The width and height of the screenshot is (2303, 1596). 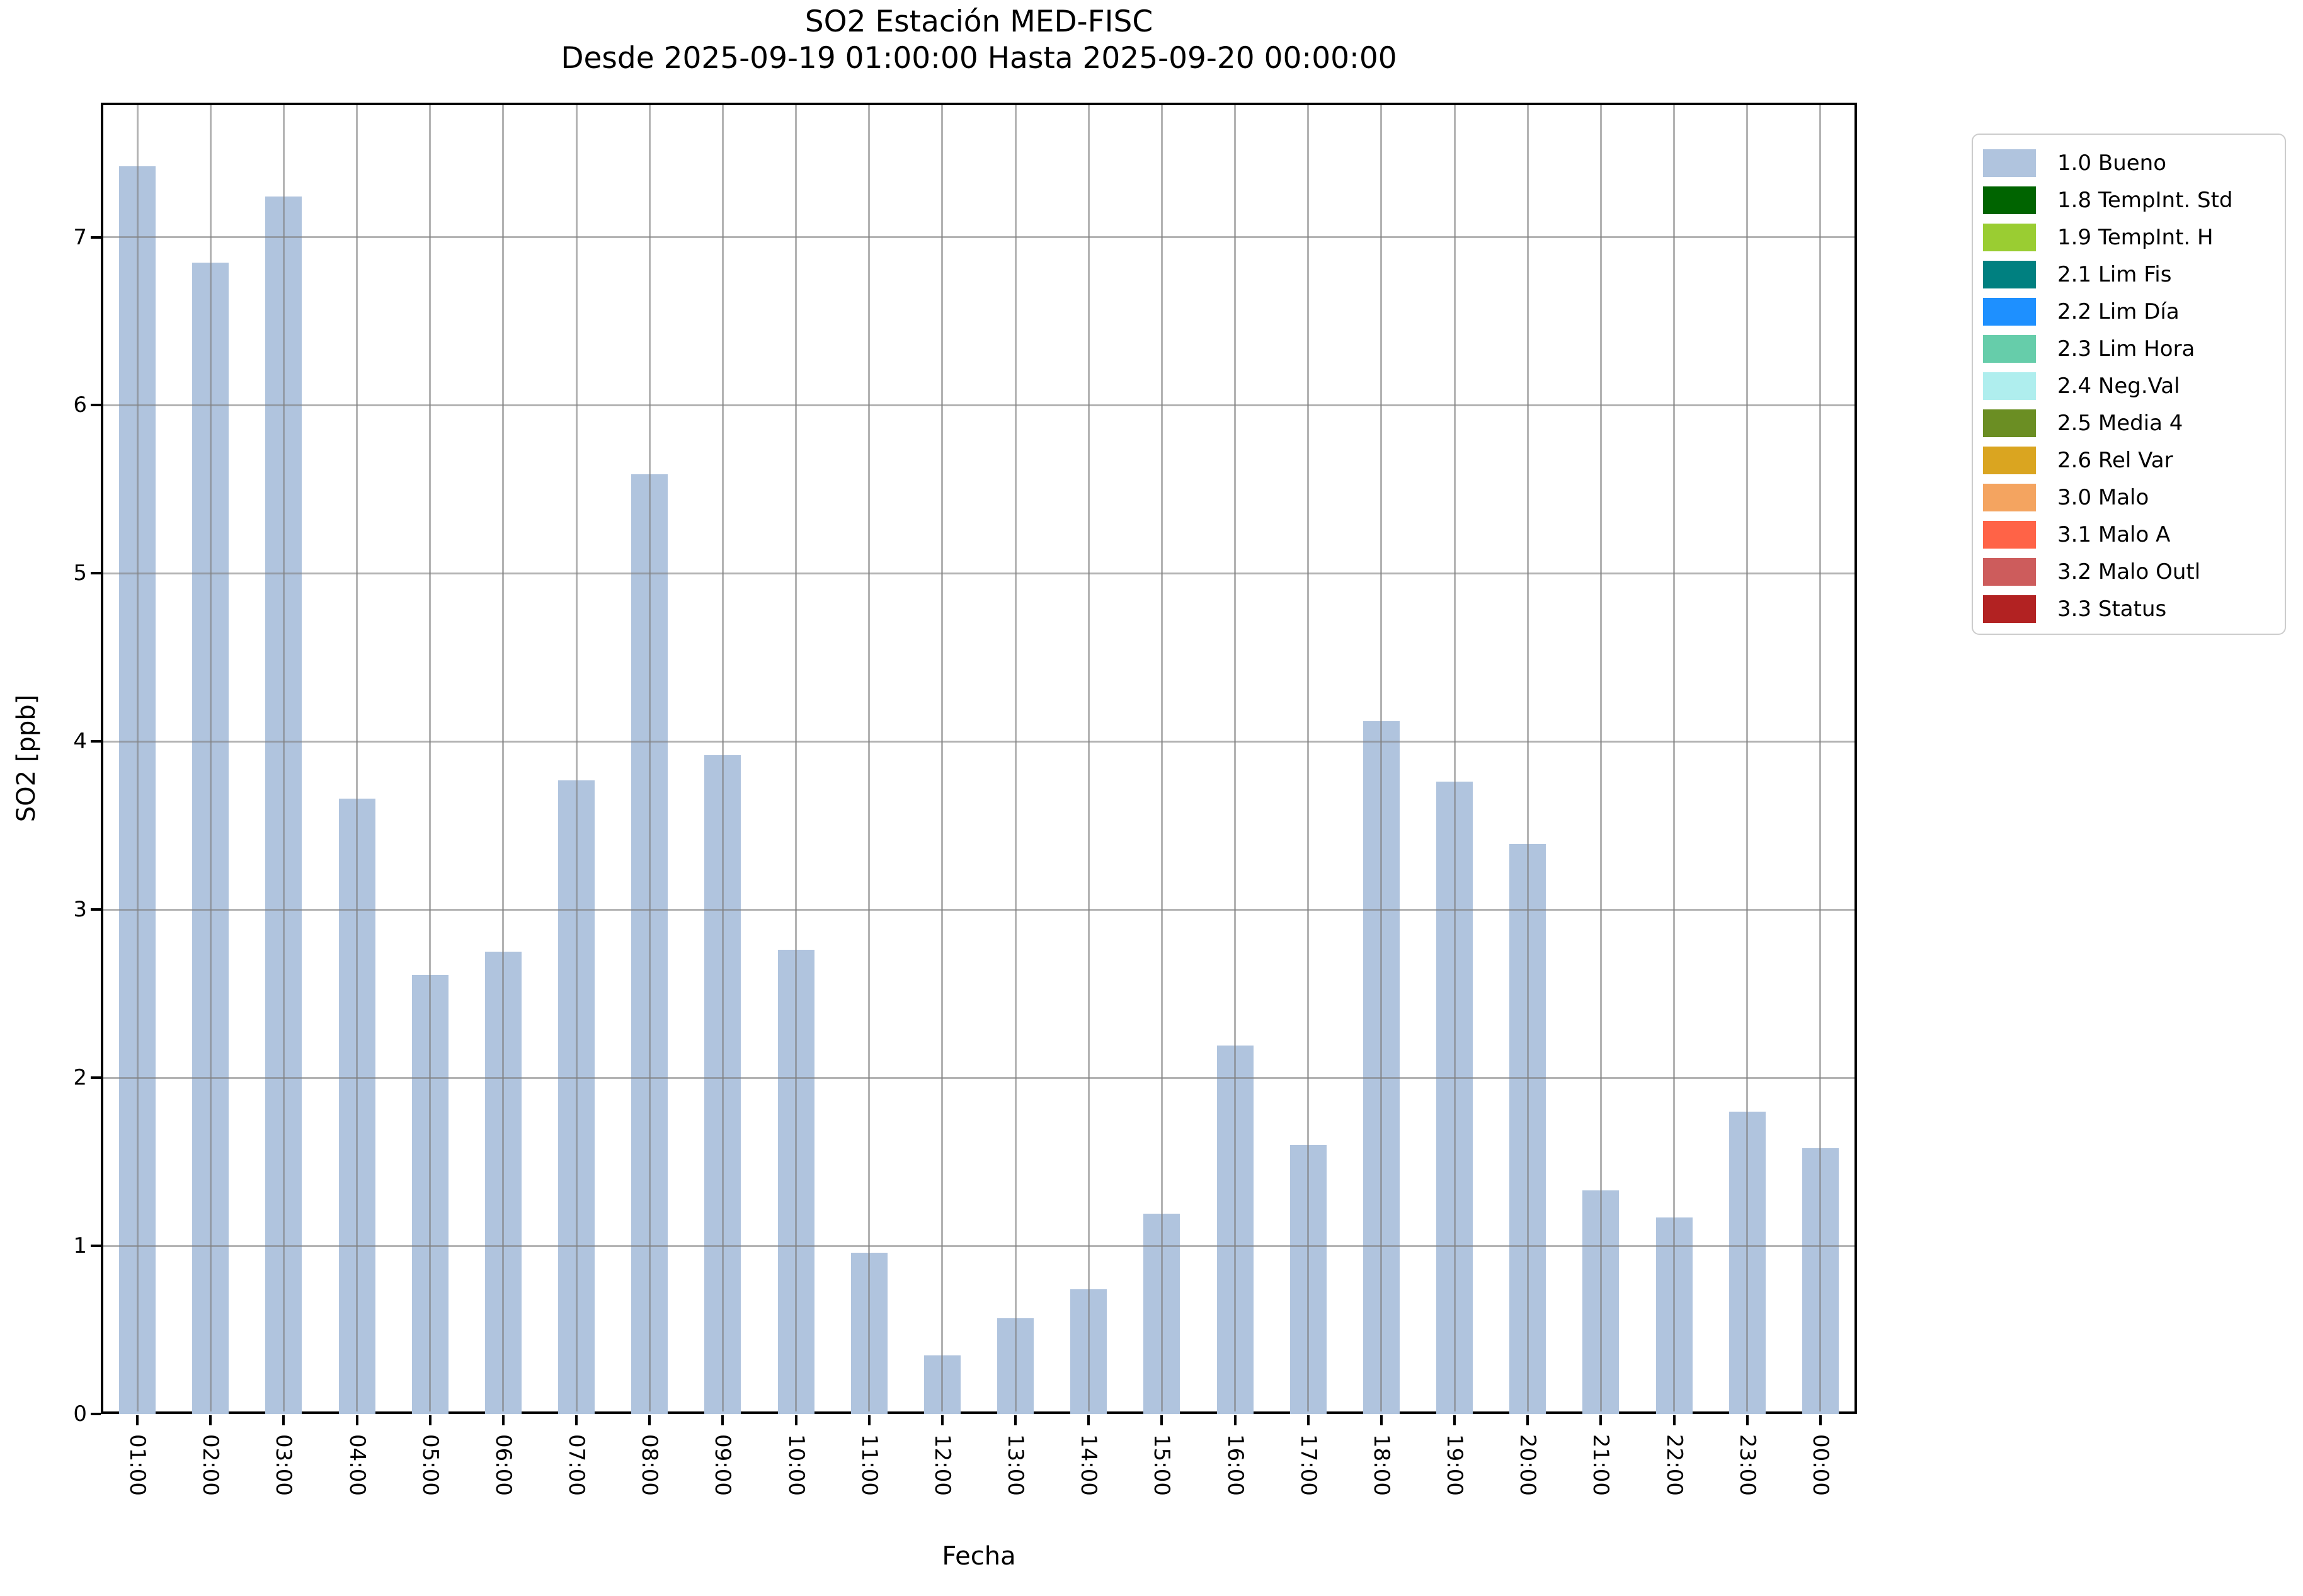 I want to click on legend-label: 1.0 Bueno, so click(x=2112, y=163).